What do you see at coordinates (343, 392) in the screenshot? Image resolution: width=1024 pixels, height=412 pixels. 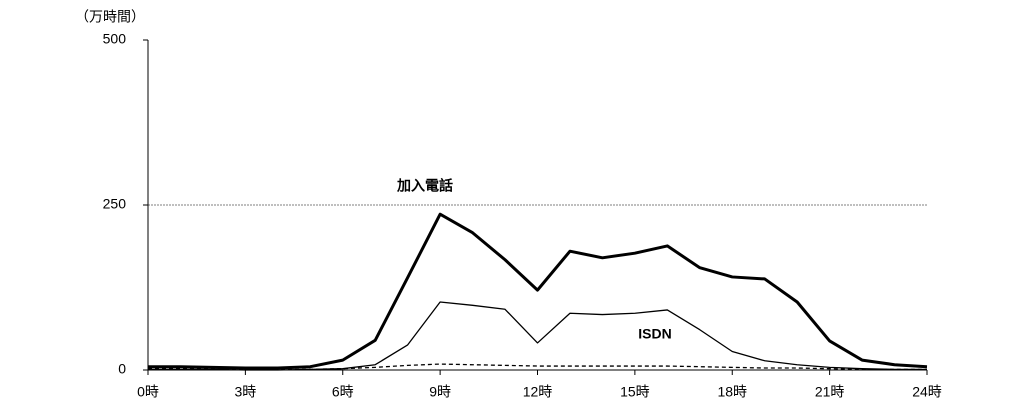 I see `x-tick-label: 6時` at bounding box center [343, 392].